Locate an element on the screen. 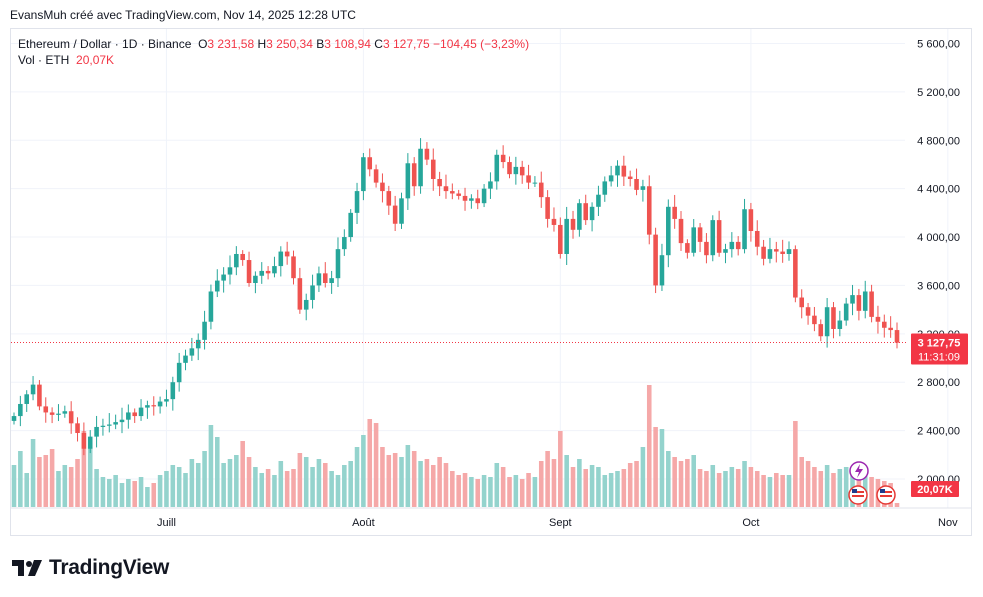 Image resolution: width=983 pixels, height=597 pixels. volume-tag is located at coordinates (935, 489).